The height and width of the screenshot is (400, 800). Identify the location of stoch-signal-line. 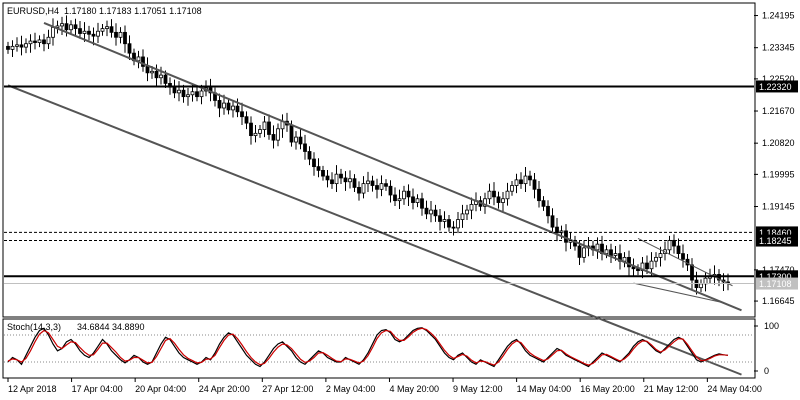
(368, 346).